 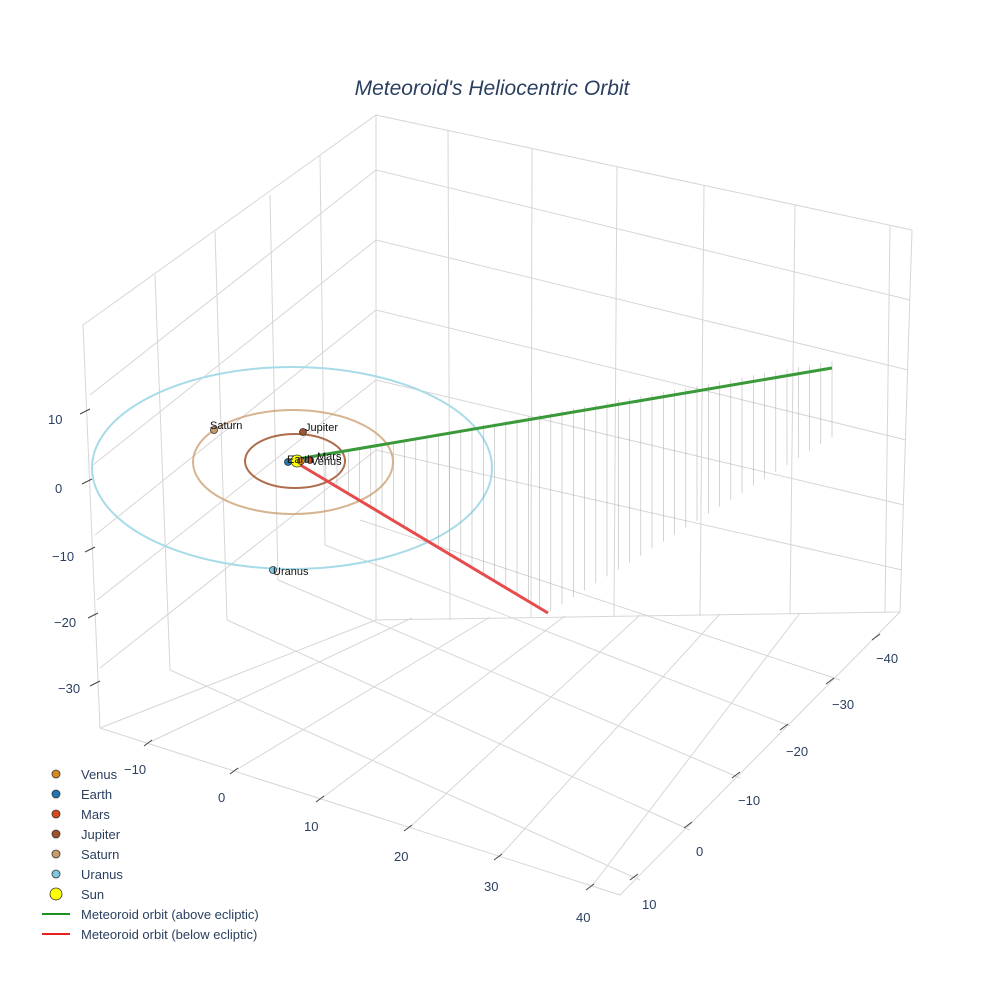 I want to click on x-tick-label: 0, so click(x=221, y=797).